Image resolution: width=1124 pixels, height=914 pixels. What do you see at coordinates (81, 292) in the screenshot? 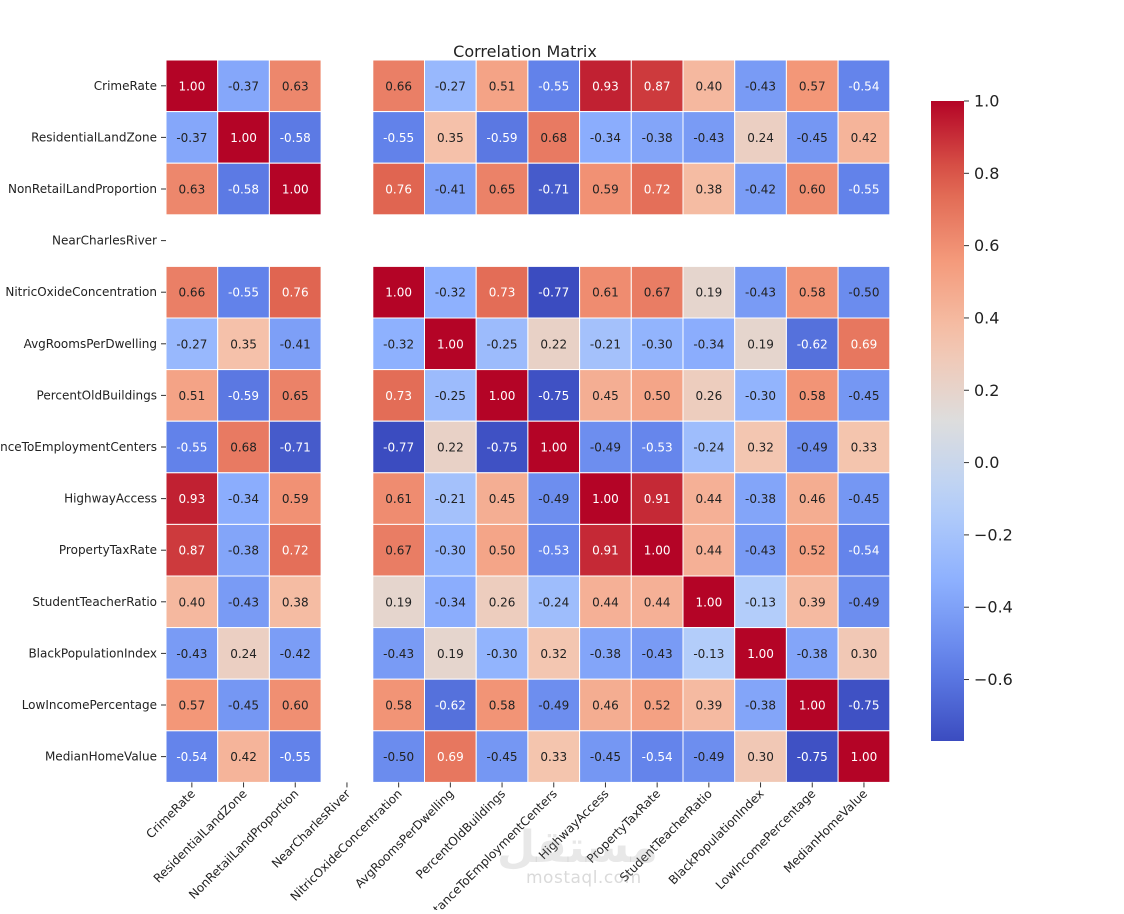
I see `y-tick-label: NitricOxideConcentration` at bounding box center [81, 292].